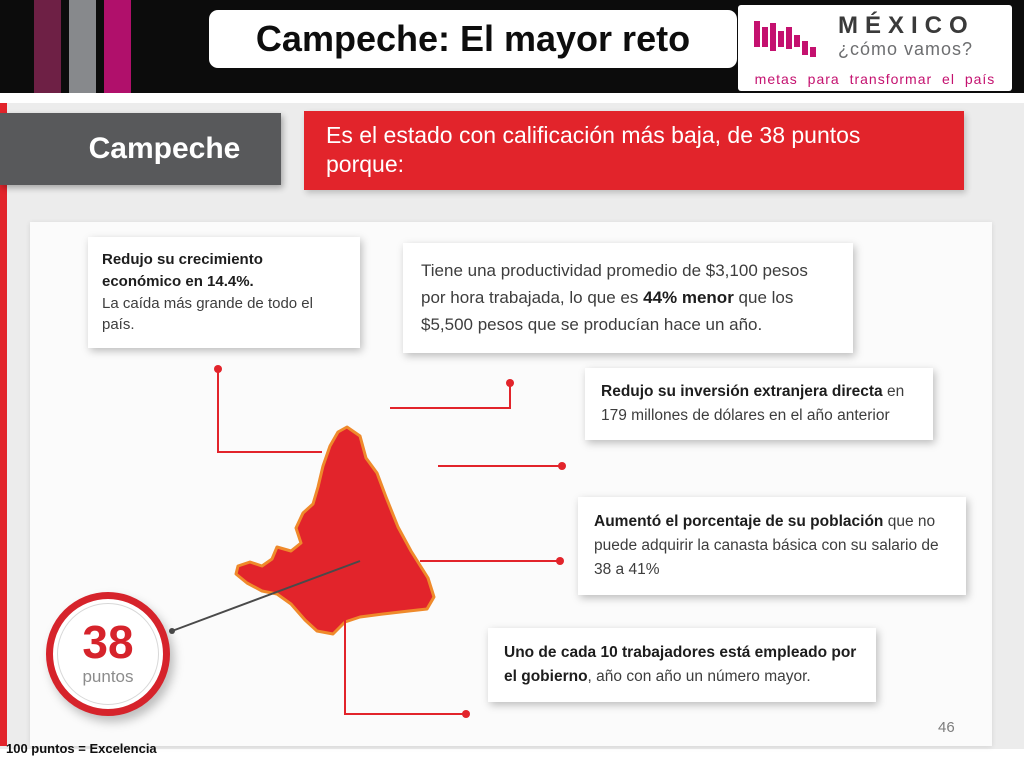 The image size is (1024, 768). I want to click on stripe-gray, so click(82, 46).